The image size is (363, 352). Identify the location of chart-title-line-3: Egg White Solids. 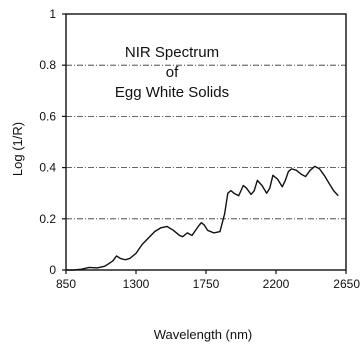
(172, 92).